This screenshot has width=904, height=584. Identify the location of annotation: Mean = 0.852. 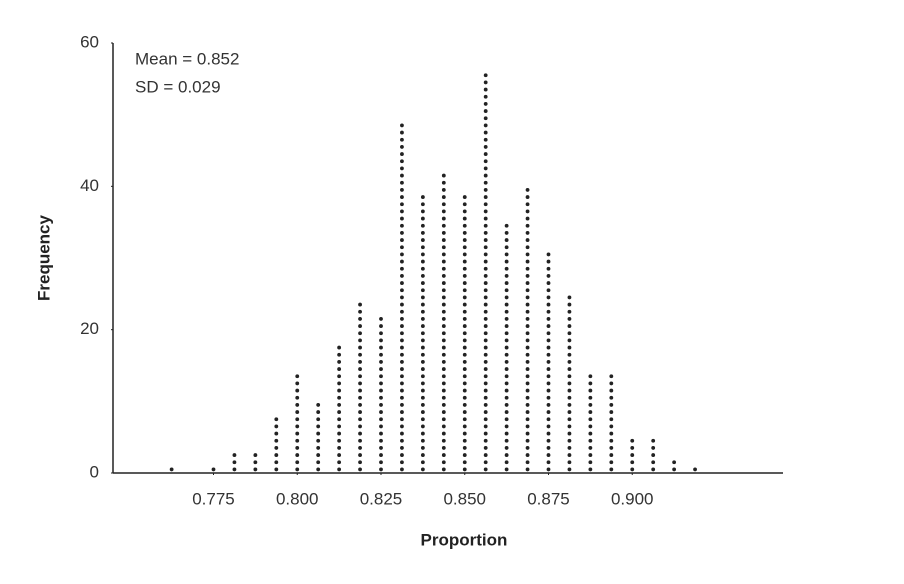
(187, 58).